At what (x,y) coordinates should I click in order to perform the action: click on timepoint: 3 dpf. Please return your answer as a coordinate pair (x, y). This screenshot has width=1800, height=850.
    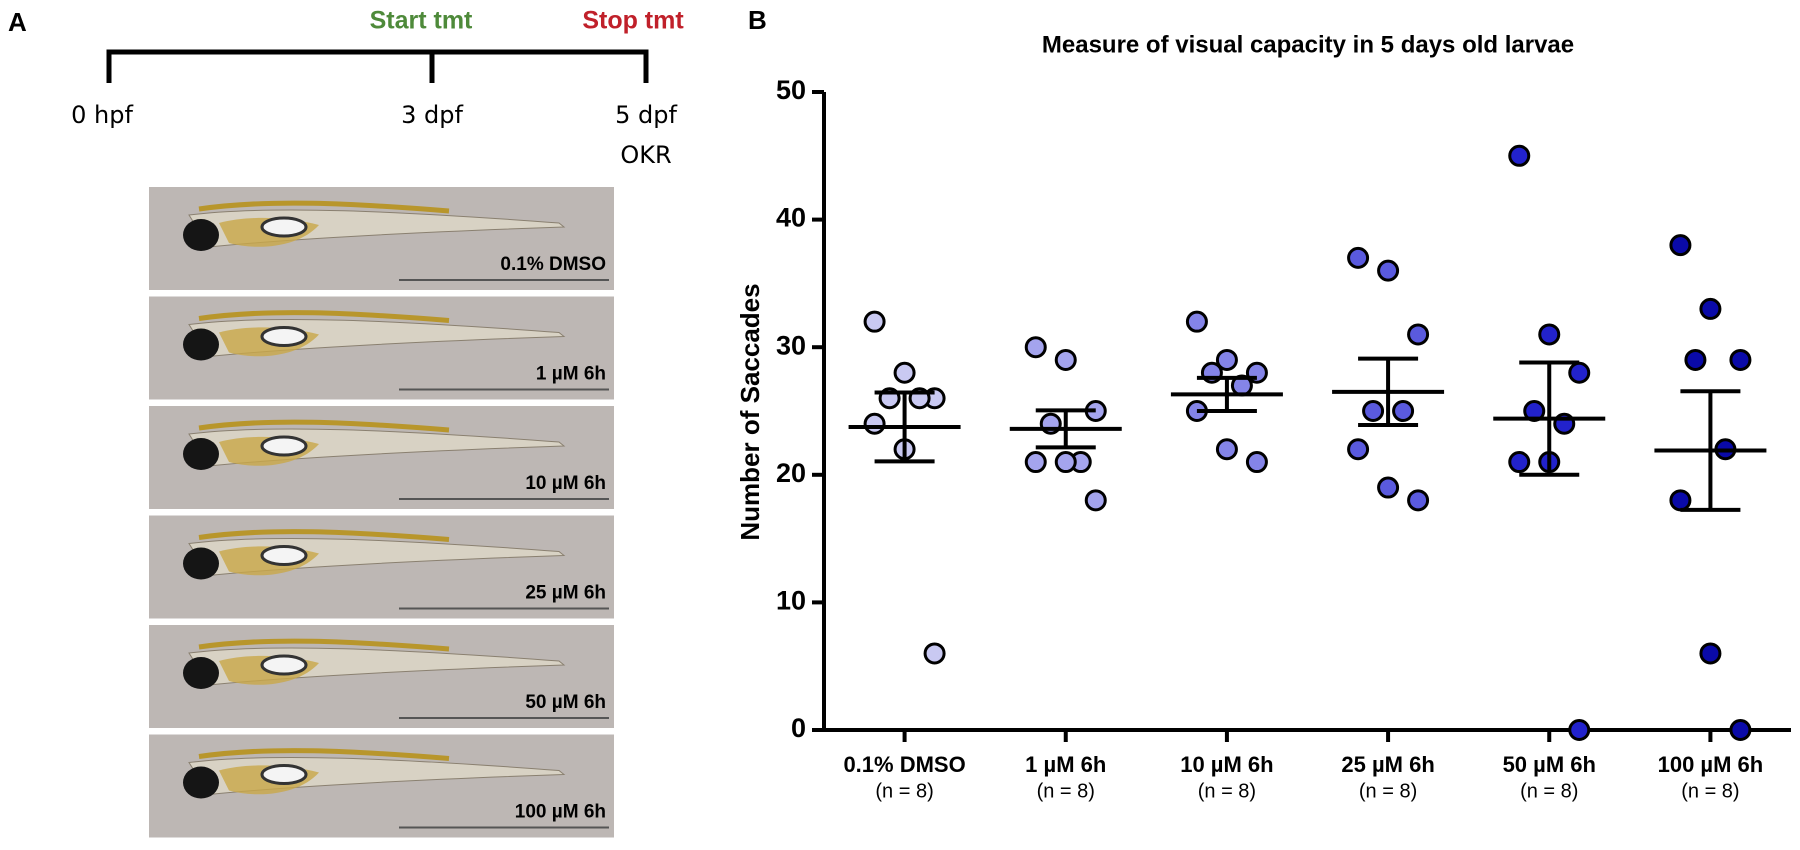
    Looking at the image, I should click on (432, 115).